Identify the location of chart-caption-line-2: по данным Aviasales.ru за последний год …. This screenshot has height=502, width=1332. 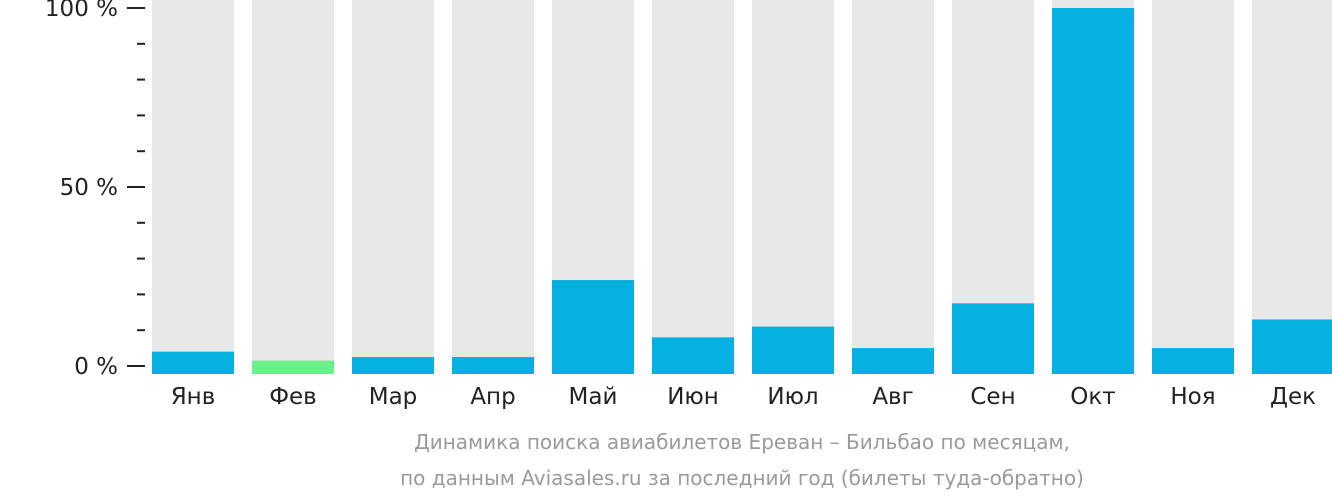
(742, 478).